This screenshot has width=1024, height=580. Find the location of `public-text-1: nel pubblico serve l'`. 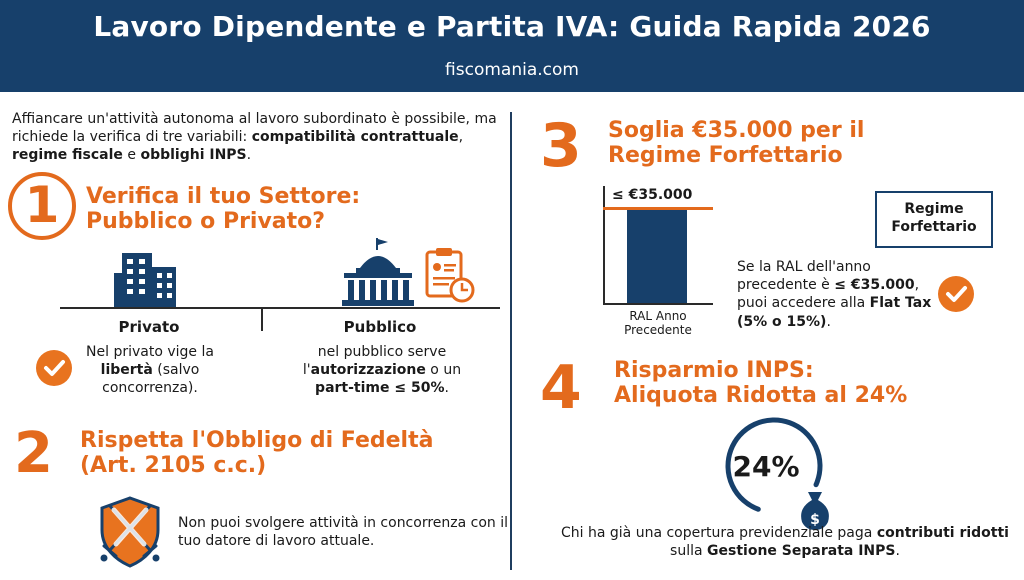

public-text-1: nel pubblico serve l' is located at coordinates (374, 361).